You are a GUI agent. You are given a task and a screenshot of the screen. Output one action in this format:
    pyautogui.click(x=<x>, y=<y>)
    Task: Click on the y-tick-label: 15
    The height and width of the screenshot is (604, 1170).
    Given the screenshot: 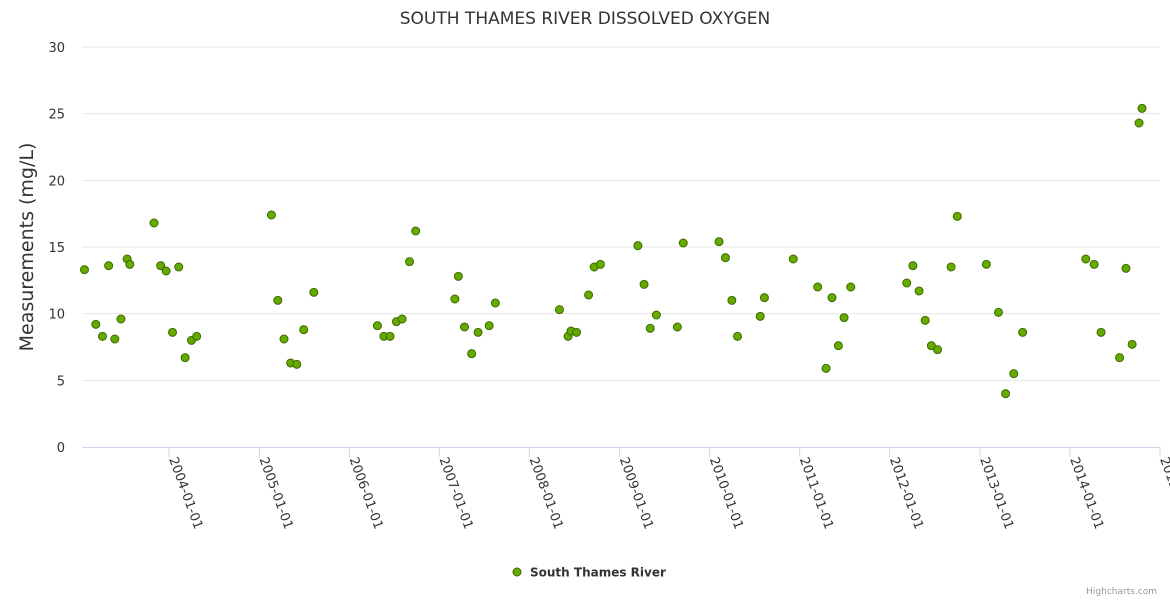 What is the action you would take?
    pyautogui.click(x=56, y=248)
    